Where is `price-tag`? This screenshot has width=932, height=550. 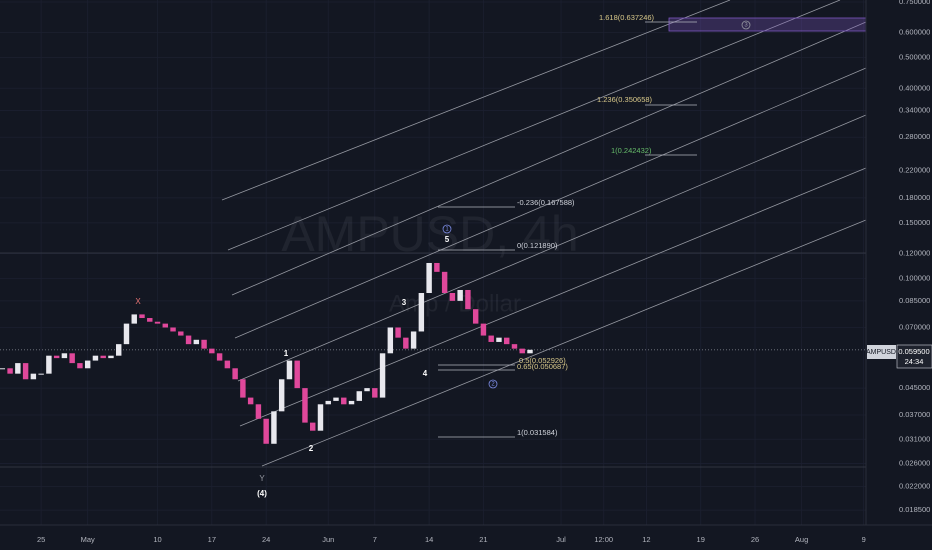 price-tag is located at coordinates (914, 356).